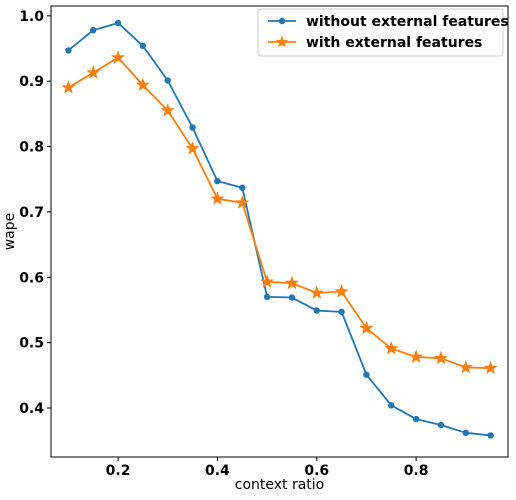 The height and width of the screenshot is (500, 516). I want to click on legend-label: with external features, so click(394, 43).